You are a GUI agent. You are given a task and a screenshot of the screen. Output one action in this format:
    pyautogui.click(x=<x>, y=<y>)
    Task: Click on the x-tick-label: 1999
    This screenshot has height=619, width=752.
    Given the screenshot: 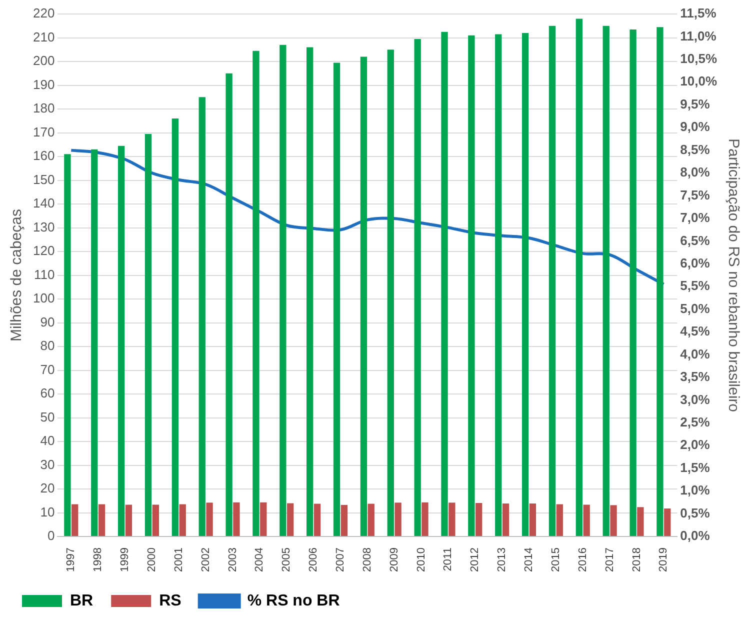 What is the action you would take?
    pyautogui.click(x=125, y=560)
    